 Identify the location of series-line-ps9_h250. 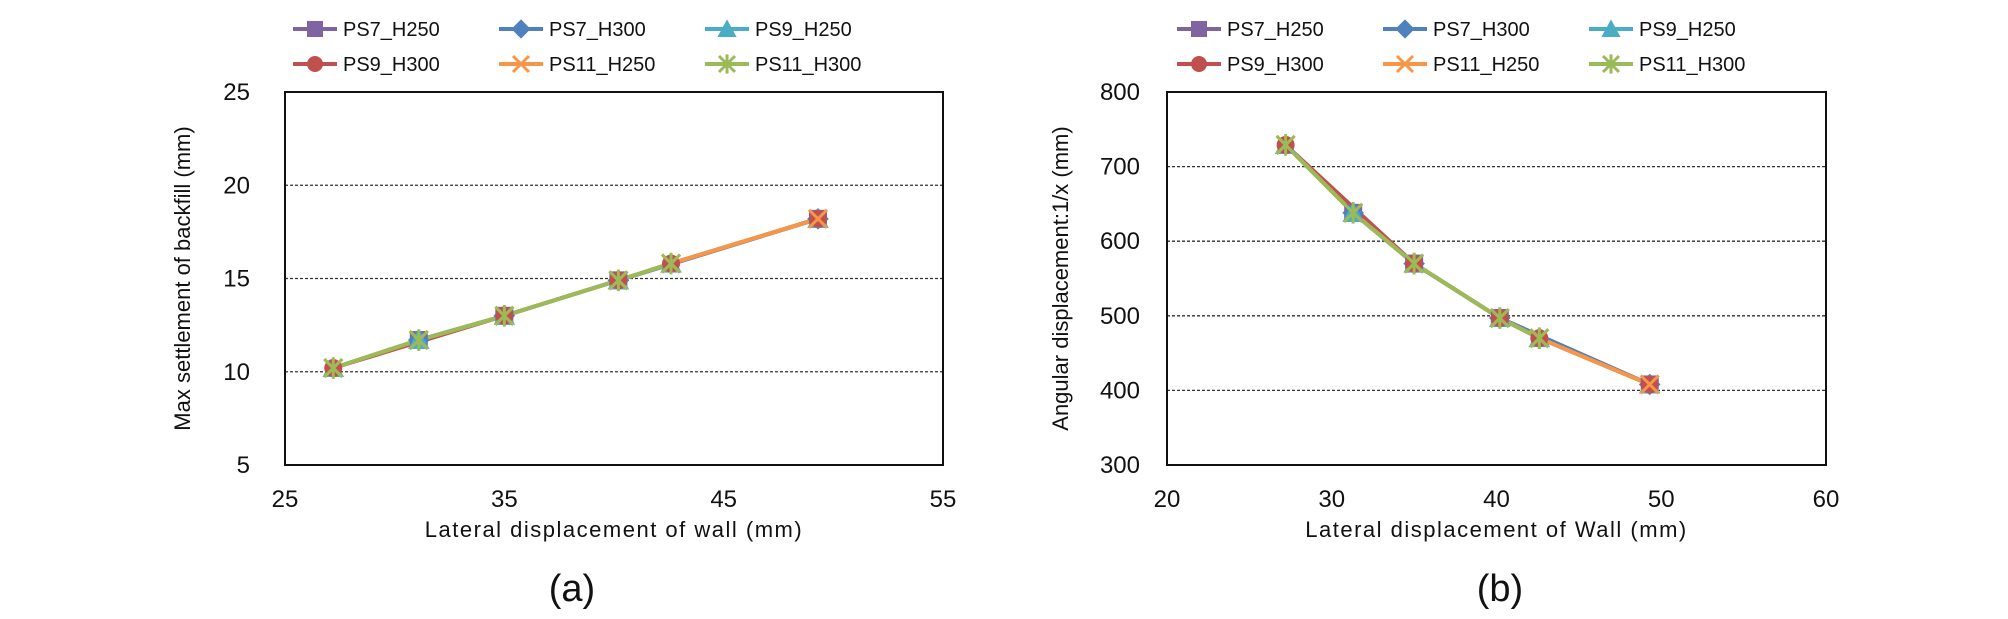
(1467, 265).